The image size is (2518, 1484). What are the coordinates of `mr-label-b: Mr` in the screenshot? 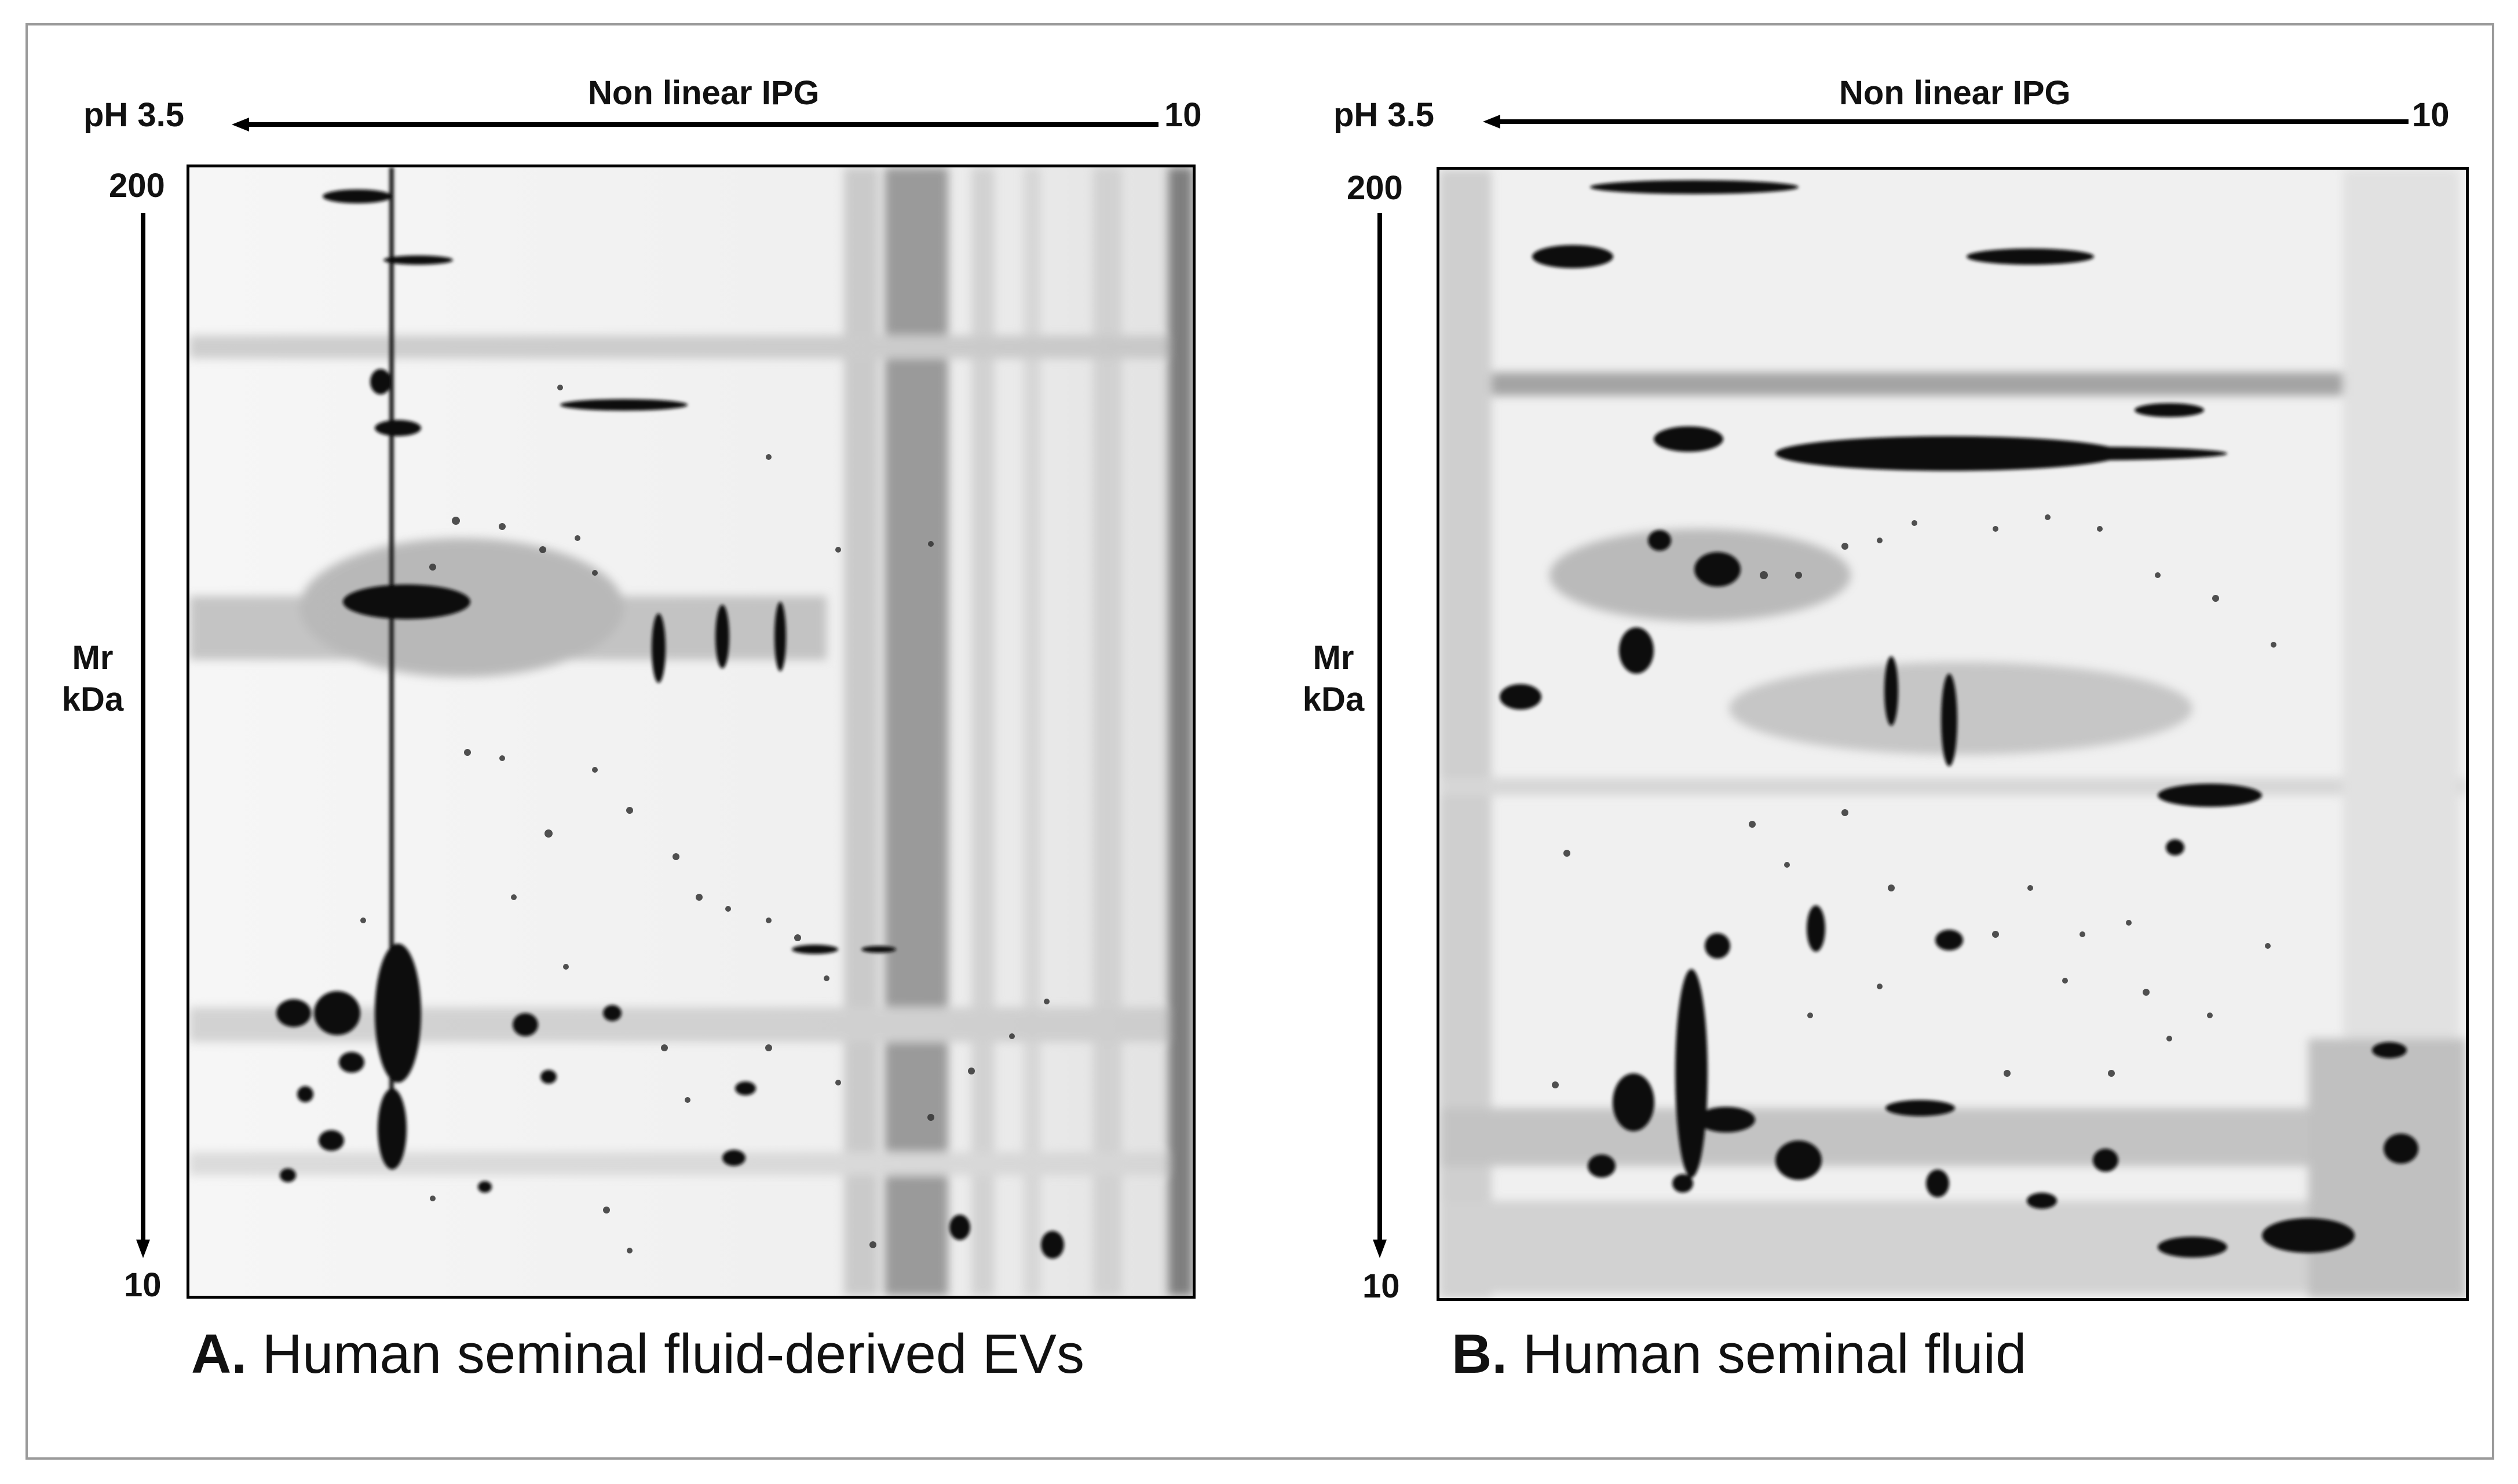 It's located at (1333, 658).